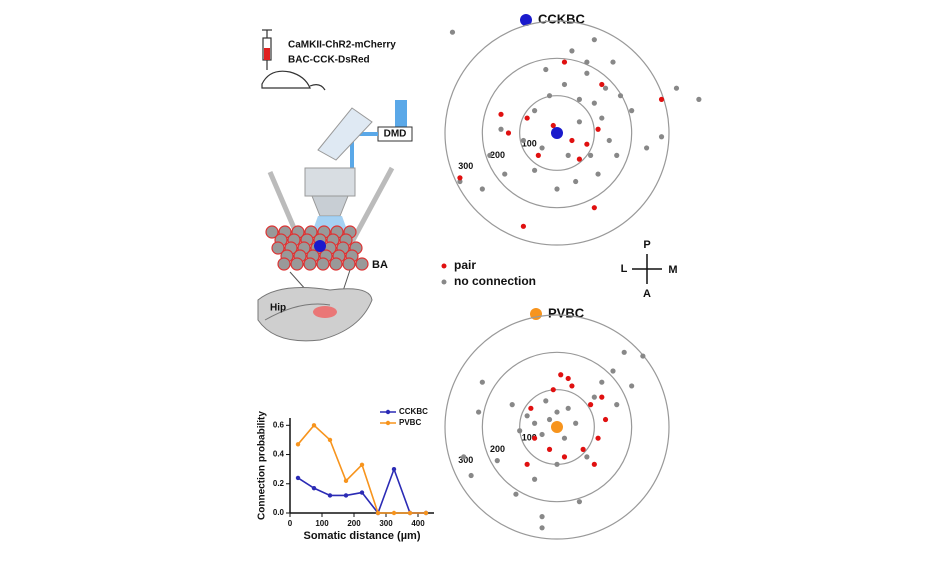  What do you see at coordinates (444, 282) in the screenshot?
I see `legend-marker` at bounding box center [444, 282].